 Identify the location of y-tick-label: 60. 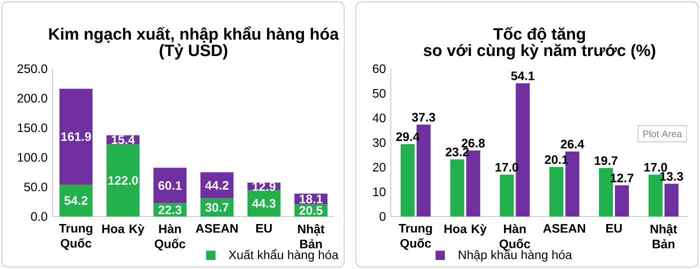
(379, 69).